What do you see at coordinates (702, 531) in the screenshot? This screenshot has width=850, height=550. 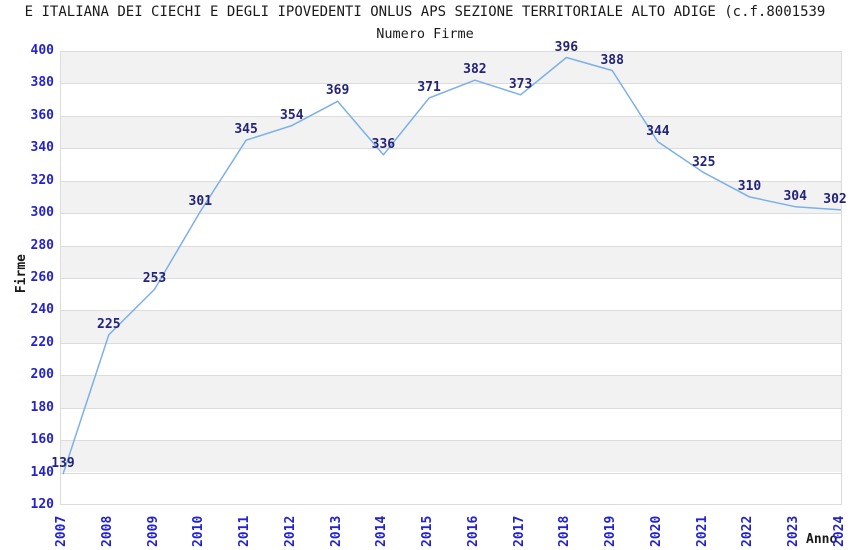 I see `x-tick-label: 2021` at bounding box center [702, 531].